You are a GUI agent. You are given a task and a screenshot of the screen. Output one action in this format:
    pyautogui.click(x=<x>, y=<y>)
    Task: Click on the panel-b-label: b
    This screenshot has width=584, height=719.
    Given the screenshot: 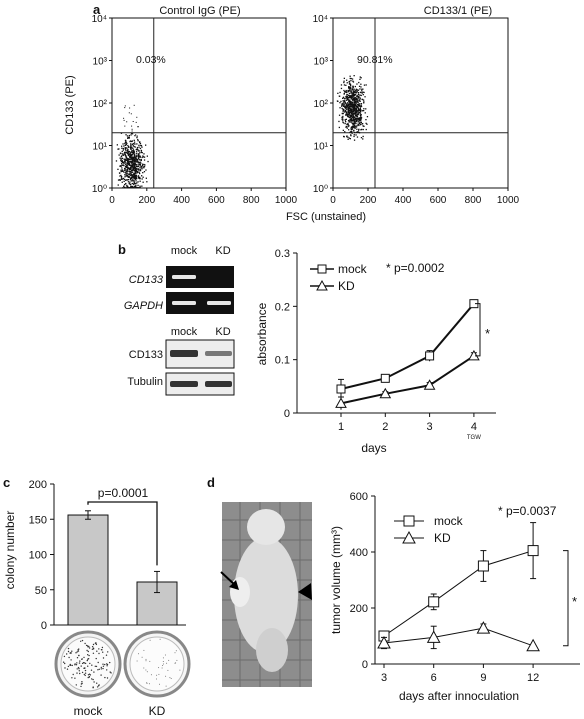 What is the action you would take?
    pyautogui.click(x=122, y=249)
    